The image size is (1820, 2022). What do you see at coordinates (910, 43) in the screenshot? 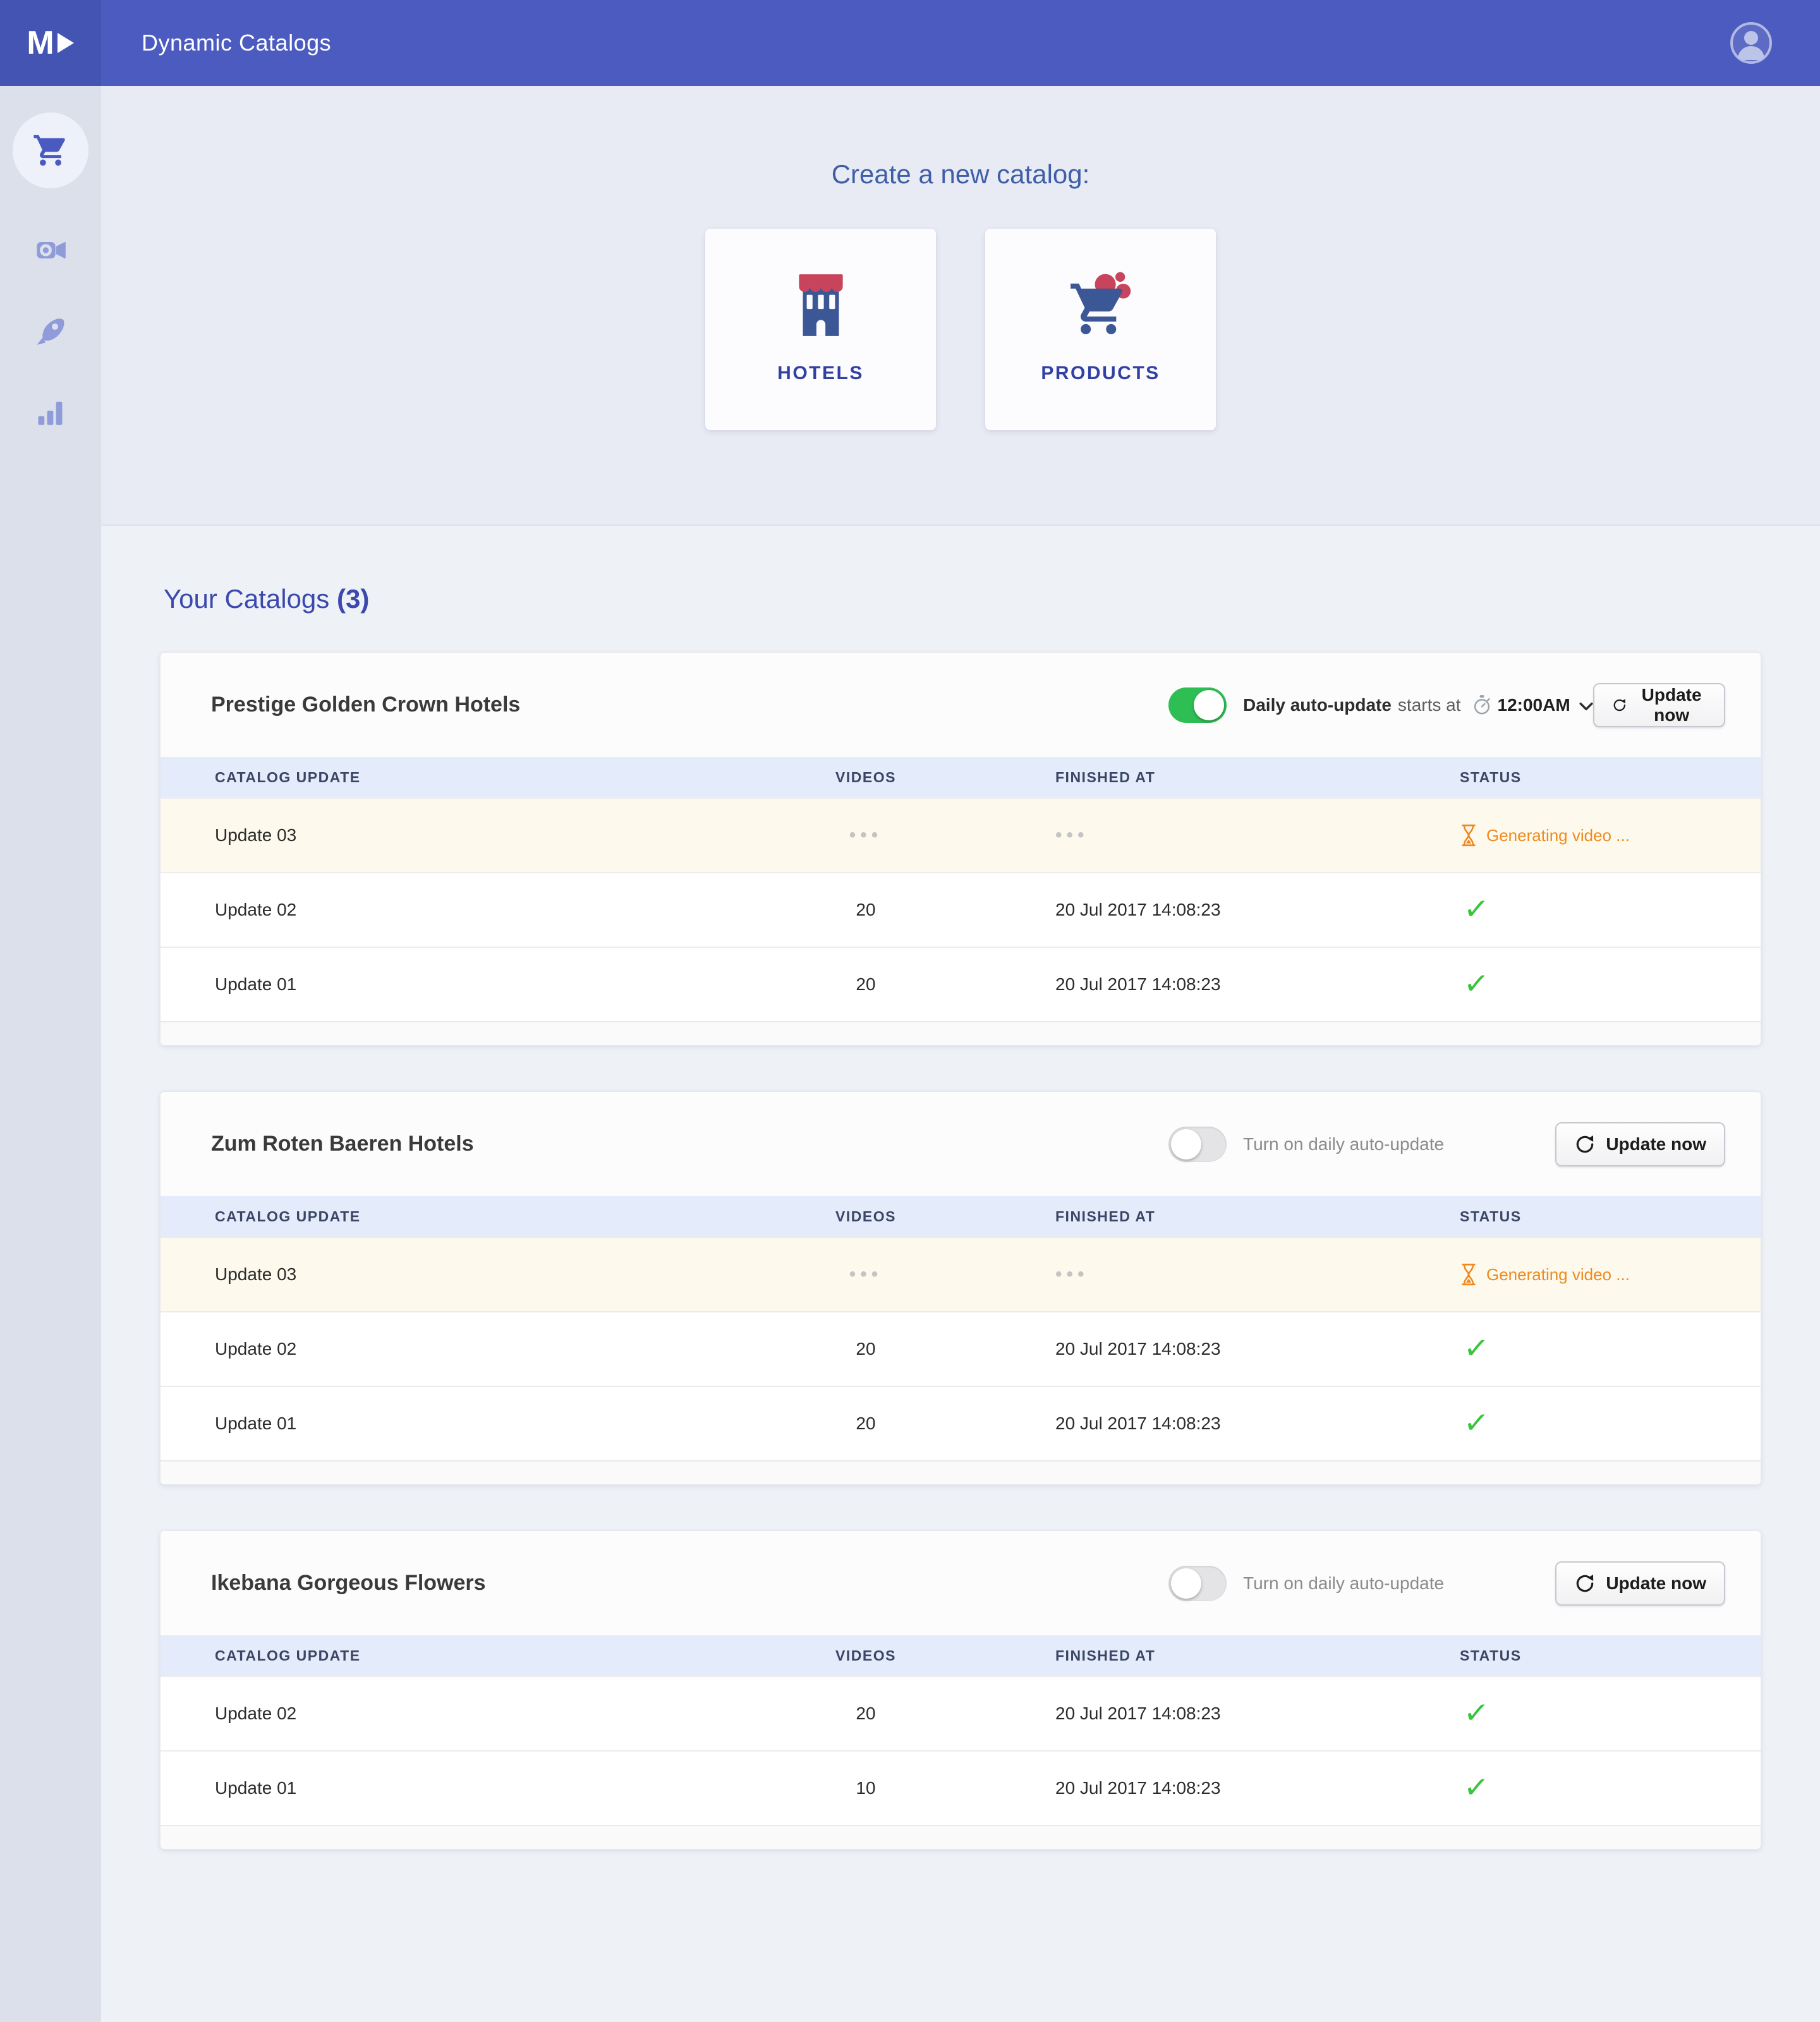
I see `topbar: M Dynamic Catalogs` at bounding box center [910, 43].